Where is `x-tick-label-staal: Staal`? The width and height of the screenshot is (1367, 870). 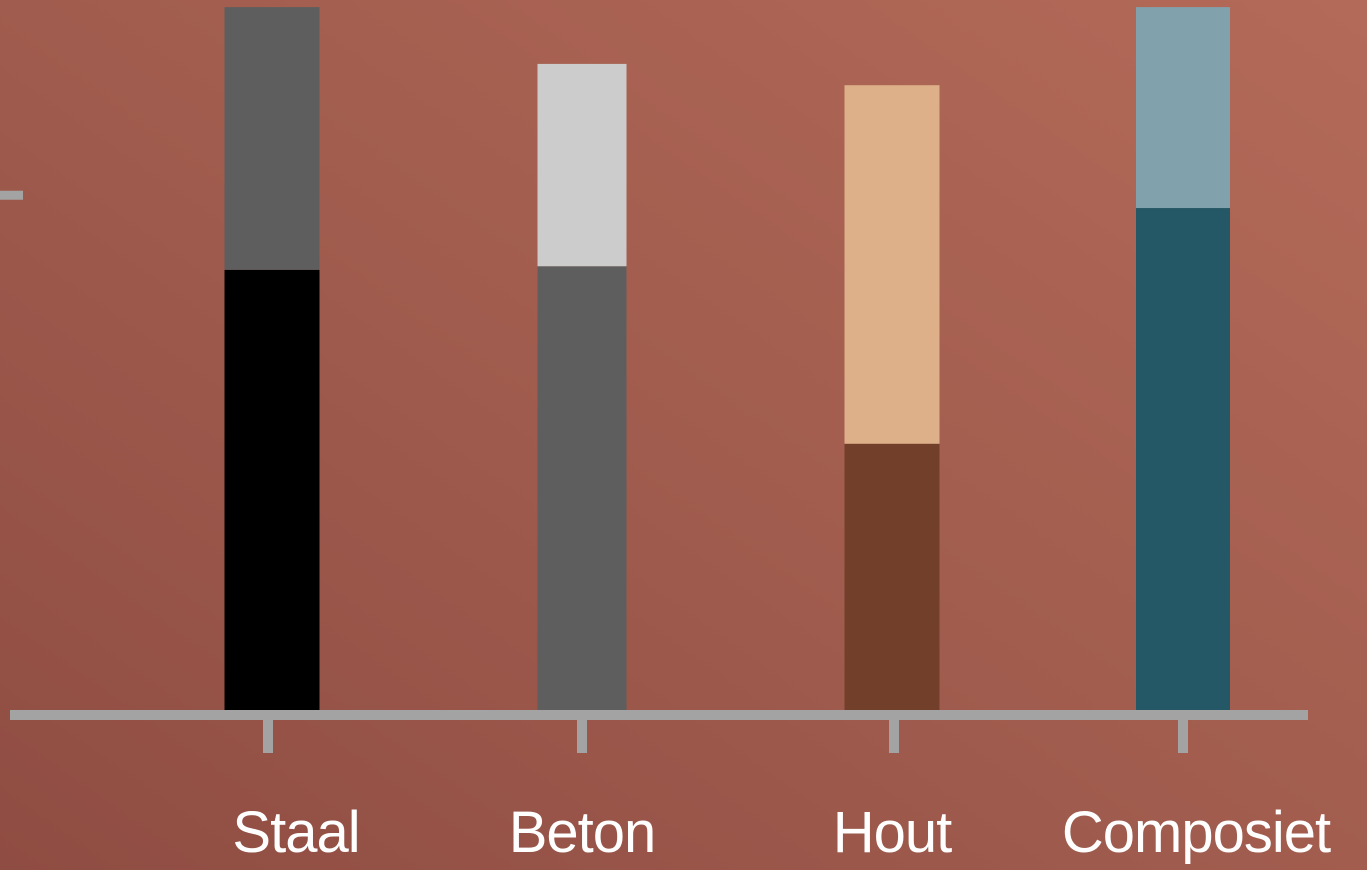 x-tick-label-staal: Staal is located at coordinates (295, 832).